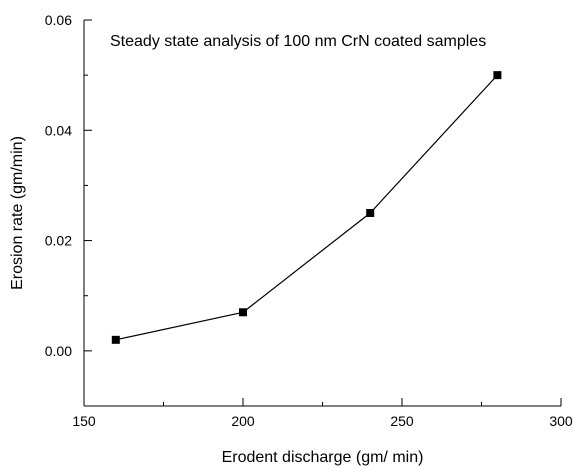 The image size is (585, 466). Describe the element at coordinates (402, 421) in the screenshot. I see `x-tick-label: 250` at that location.